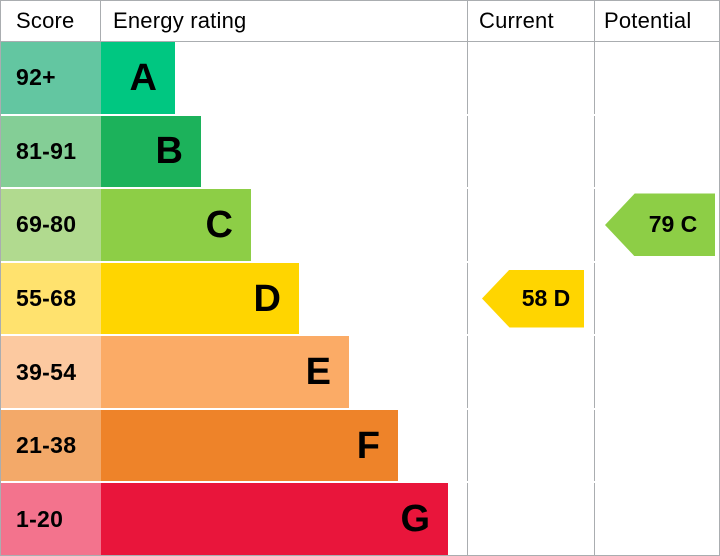  I want to click on header-potential: Potential, so click(656, 21).